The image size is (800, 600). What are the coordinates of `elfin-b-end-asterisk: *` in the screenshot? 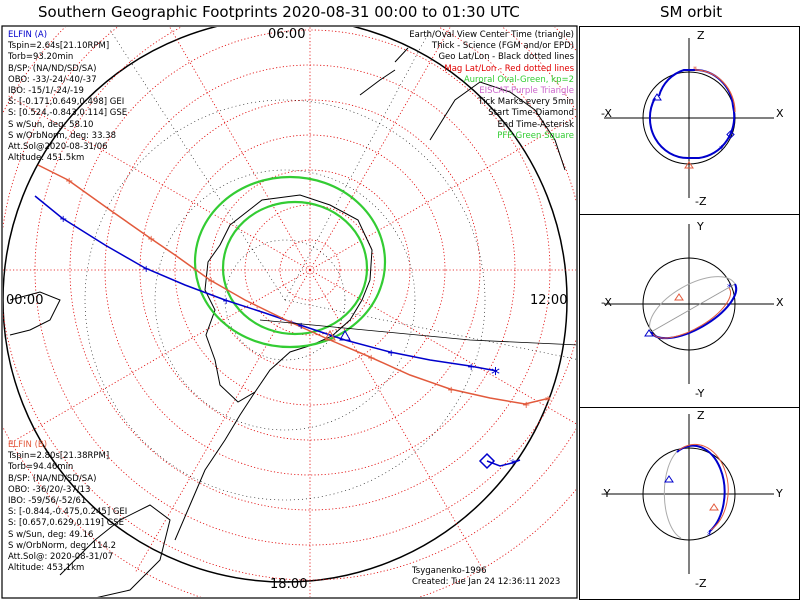 It's located at (548, 401).